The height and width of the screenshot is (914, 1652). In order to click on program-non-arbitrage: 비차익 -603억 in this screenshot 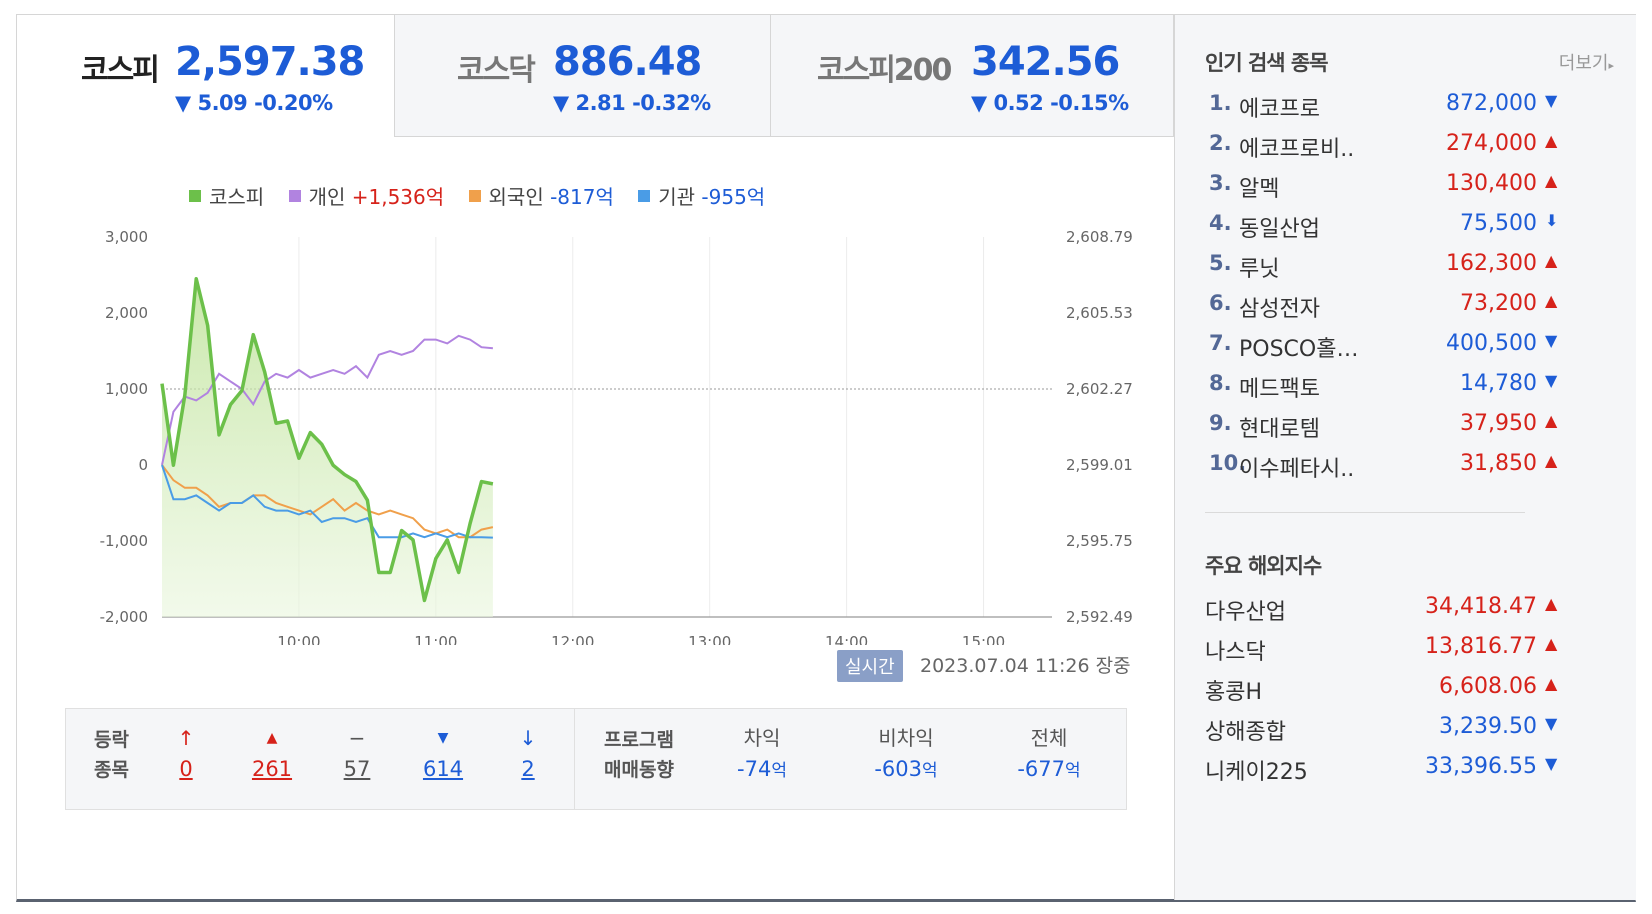, I will do `click(906, 754)`.